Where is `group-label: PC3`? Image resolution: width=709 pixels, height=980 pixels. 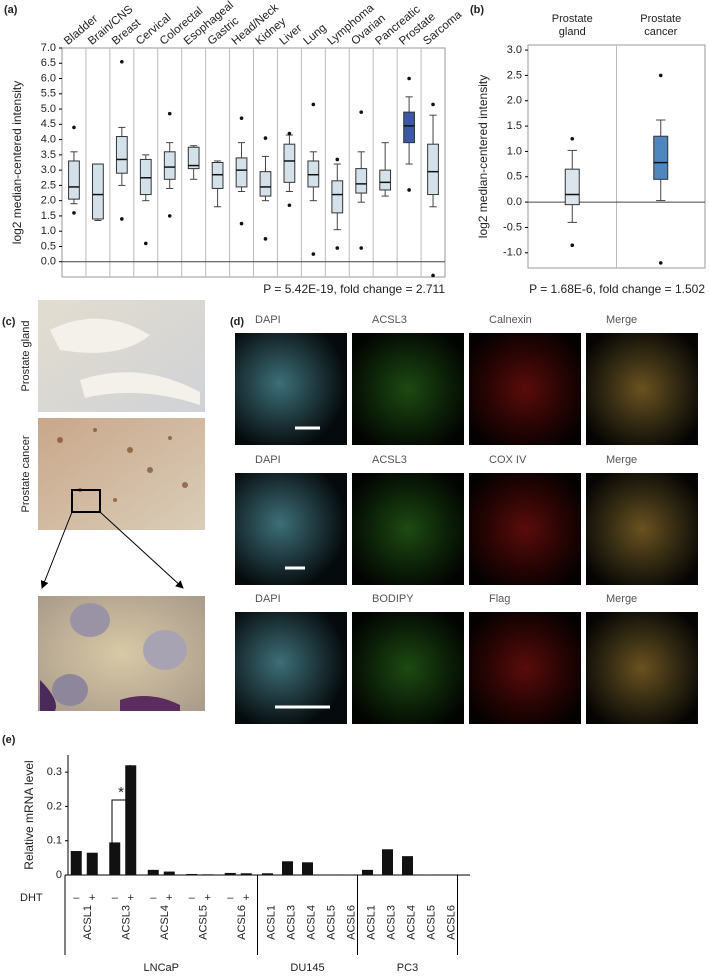
group-label: PC3 is located at coordinates (407, 968).